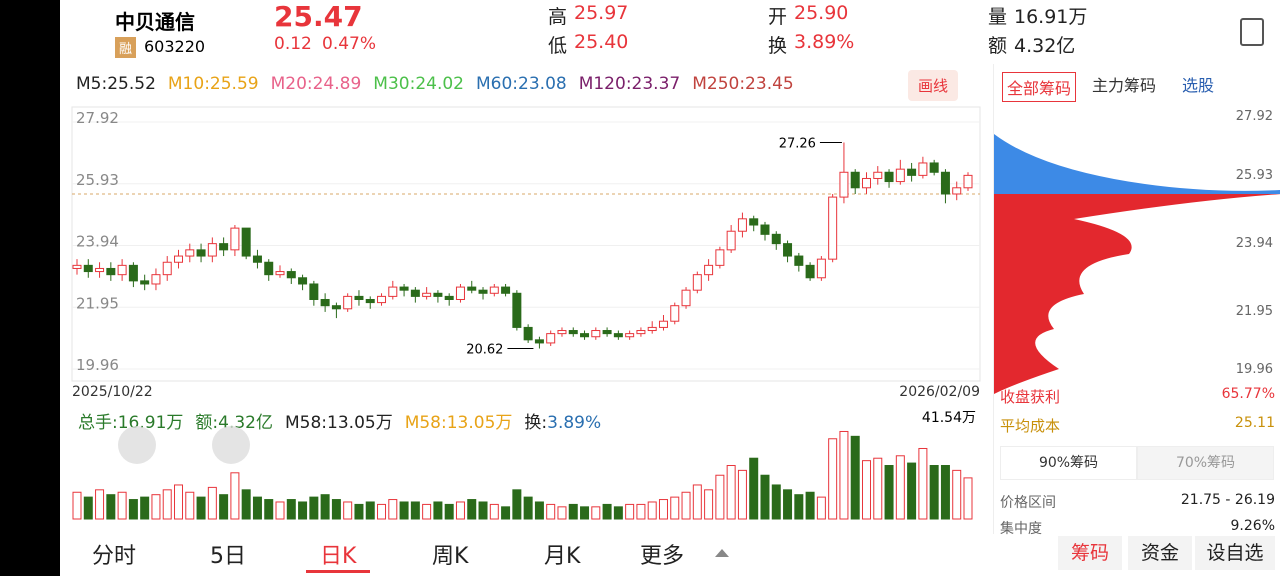 This screenshot has height=576, width=1280. Describe the element at coordinates (1160, 553) in the screenshot. I see `action-button: 资金` at that location.